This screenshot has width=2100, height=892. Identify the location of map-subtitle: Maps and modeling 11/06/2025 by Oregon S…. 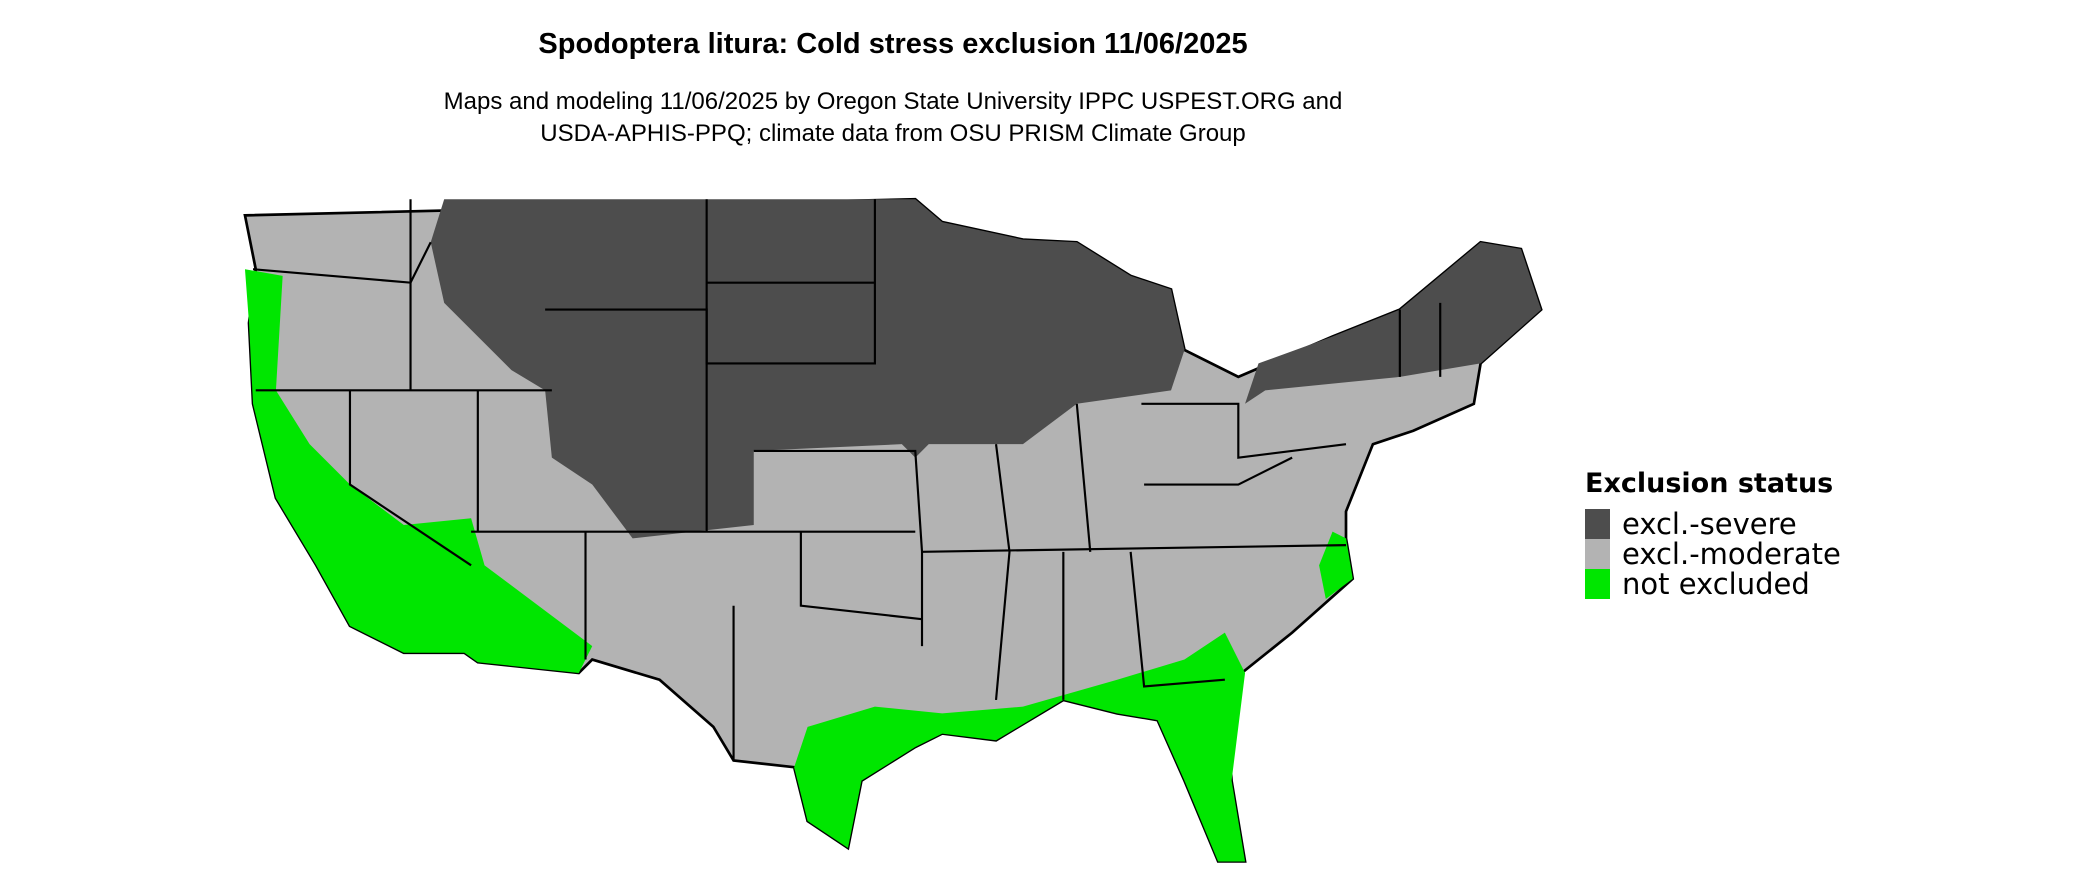
(893, 118).